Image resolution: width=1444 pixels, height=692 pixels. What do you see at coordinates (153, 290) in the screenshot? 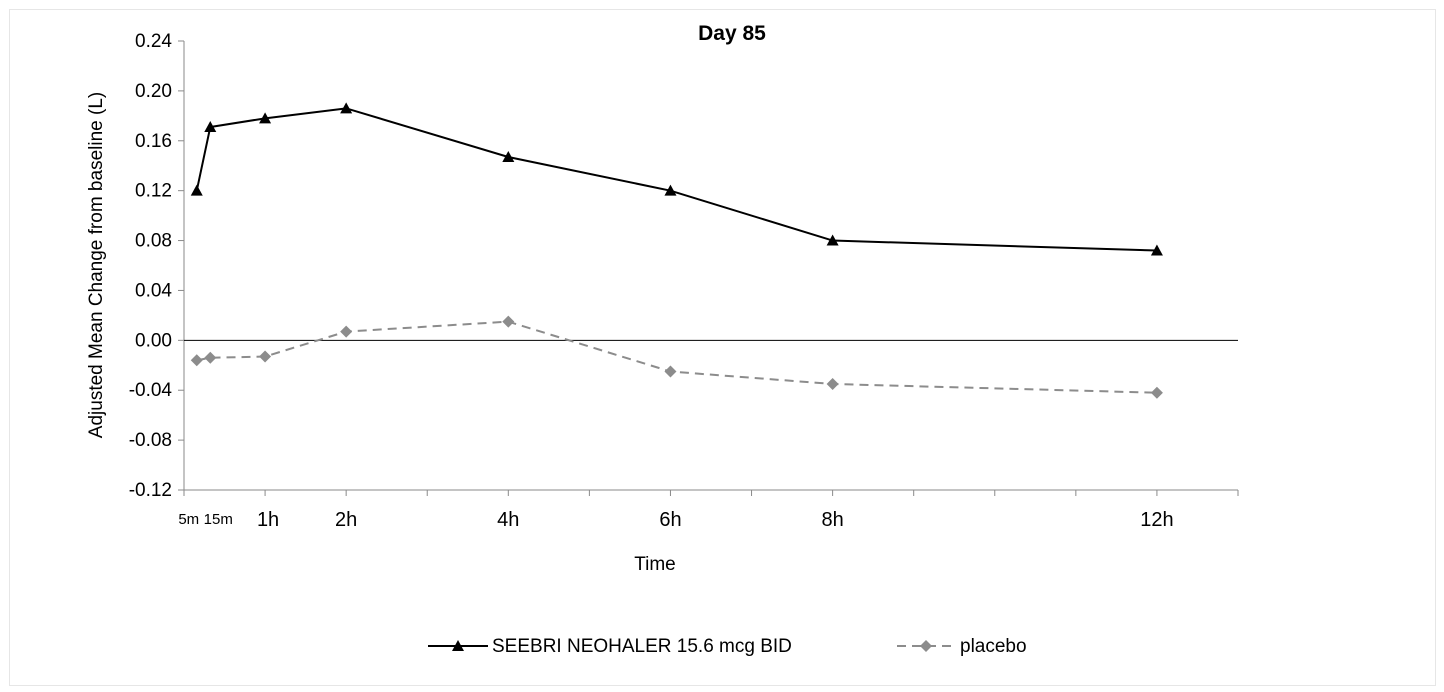
I see `y-tick-label: 0.04` at bounding box center [153, 290].